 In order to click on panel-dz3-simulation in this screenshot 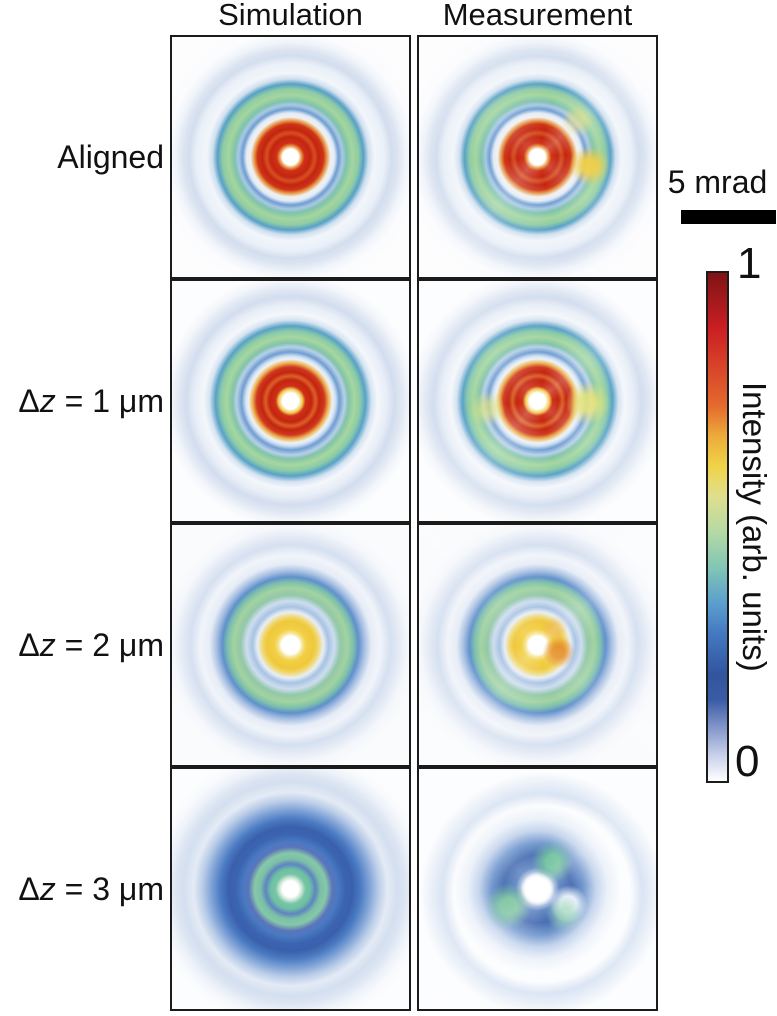, I will do `click(290, 889)`.